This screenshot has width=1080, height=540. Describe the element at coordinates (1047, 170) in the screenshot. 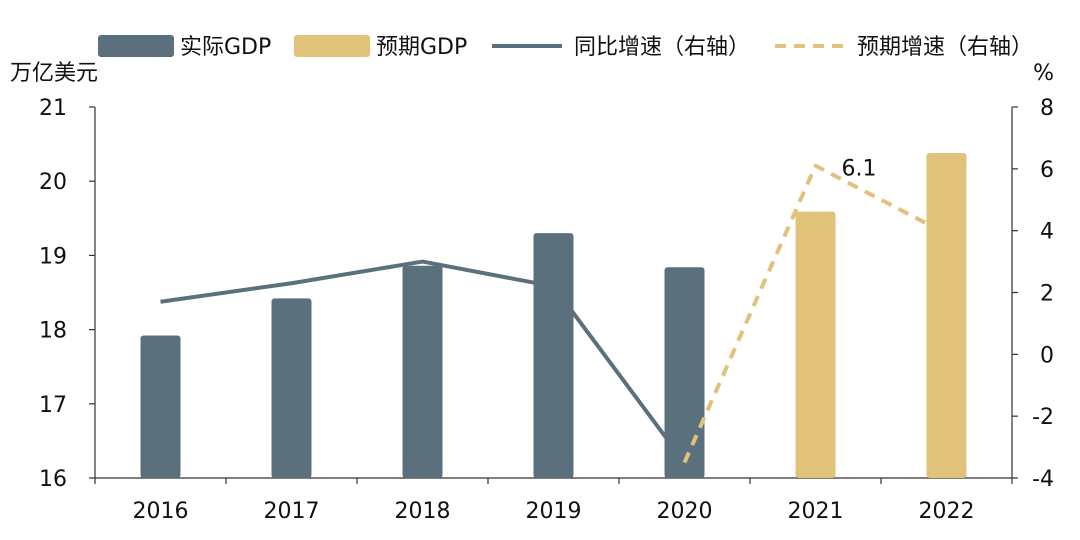

I see `right-tick-label: 6` at that location.